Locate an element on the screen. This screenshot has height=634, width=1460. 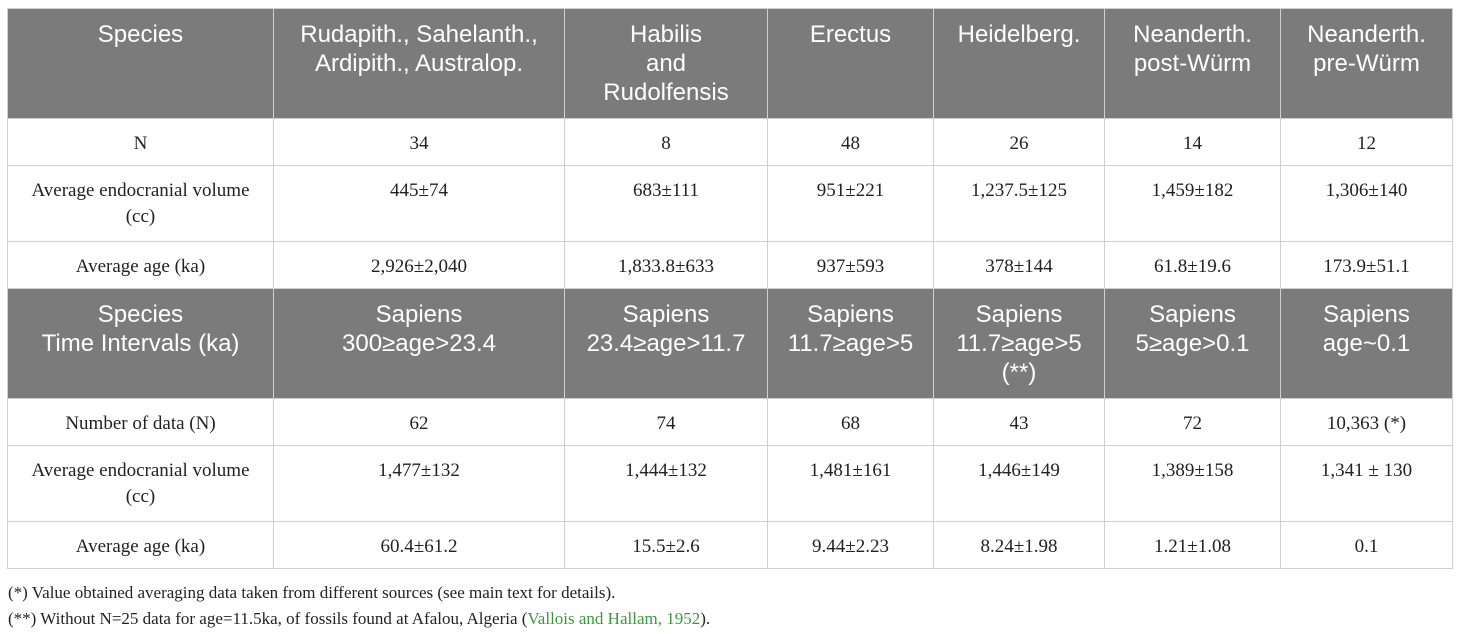
table-cell: 15.5±2.6 is located at coordinates (666, 545).